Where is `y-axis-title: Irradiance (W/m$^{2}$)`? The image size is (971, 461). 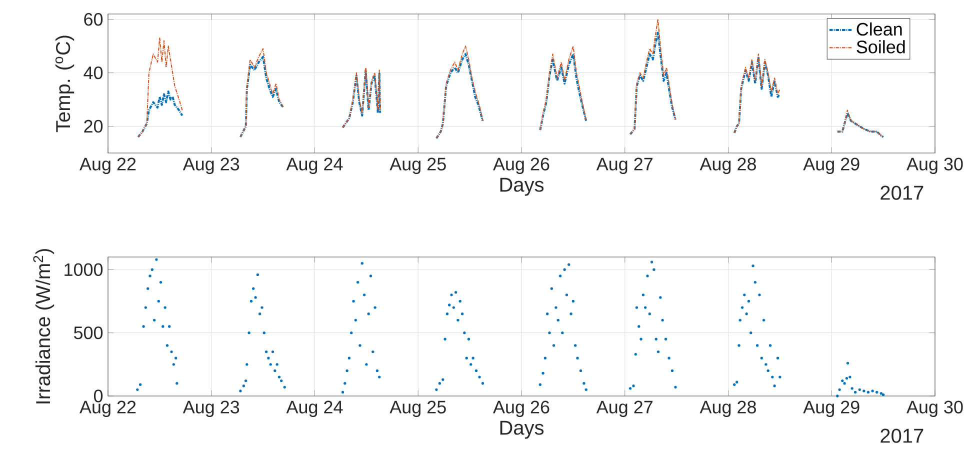
y-axis-title: Irradiance (W/m$^{2}$) is located at coordinates (43, 326).